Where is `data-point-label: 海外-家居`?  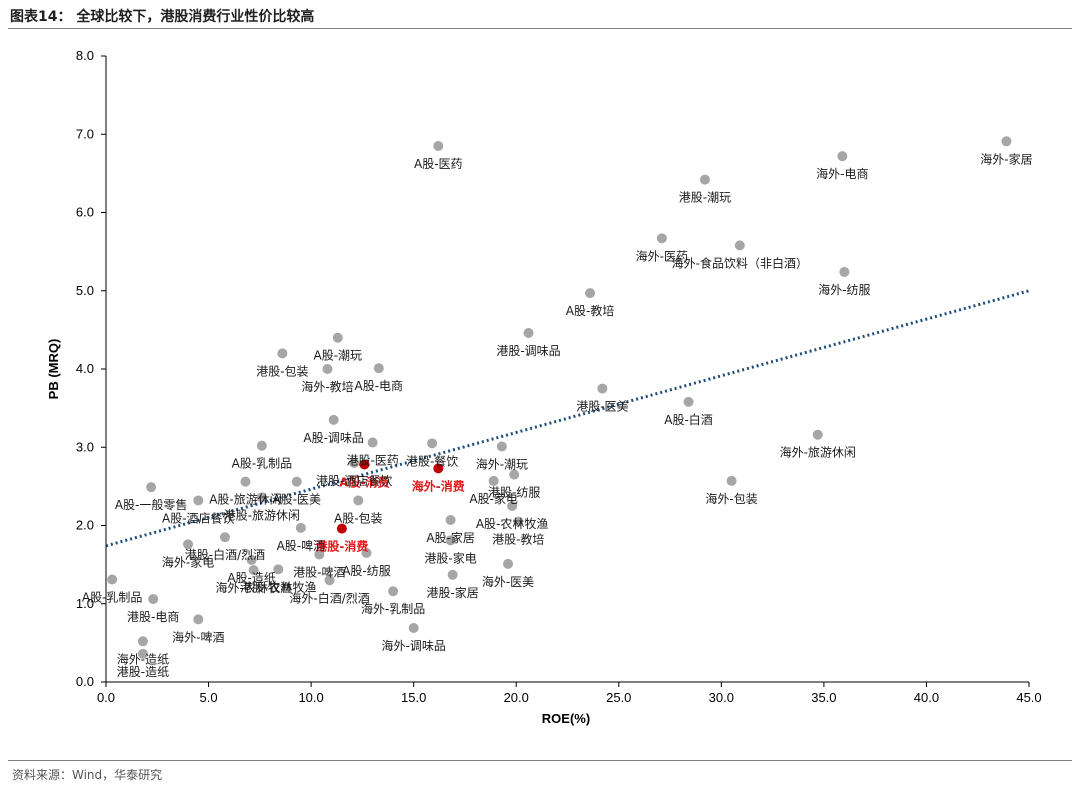
data-point-label: 海外-家居 is located at coordinates (1006, 158).